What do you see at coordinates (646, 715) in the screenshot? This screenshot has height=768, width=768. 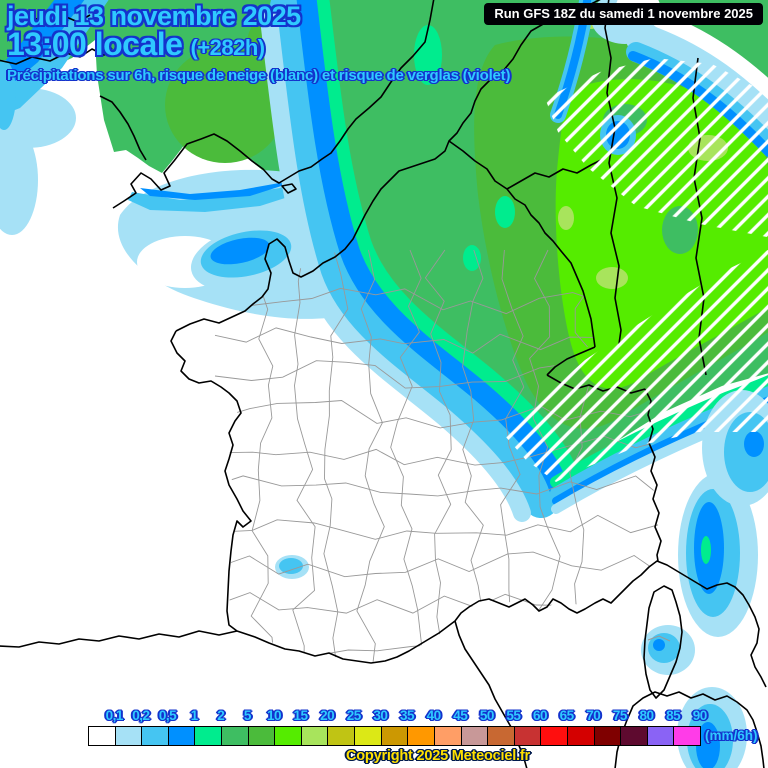 I see `legend-value-label: 80` at bounding box center [646, 715].